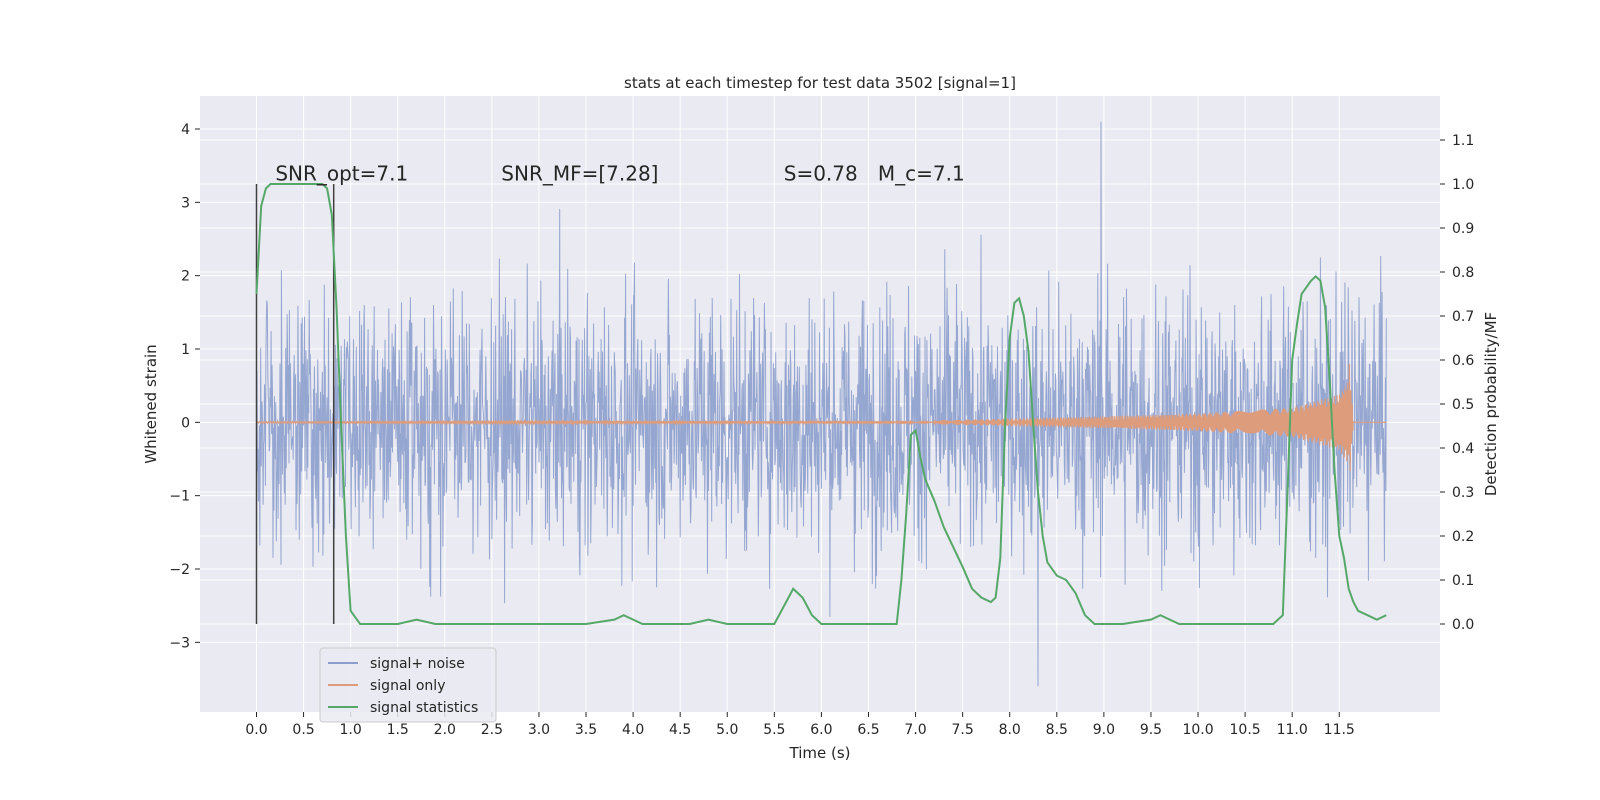 This screenshot has height=800, width=1600. I want to click on annotation-text: SNR_MF=[7.28], so click(579, 173).